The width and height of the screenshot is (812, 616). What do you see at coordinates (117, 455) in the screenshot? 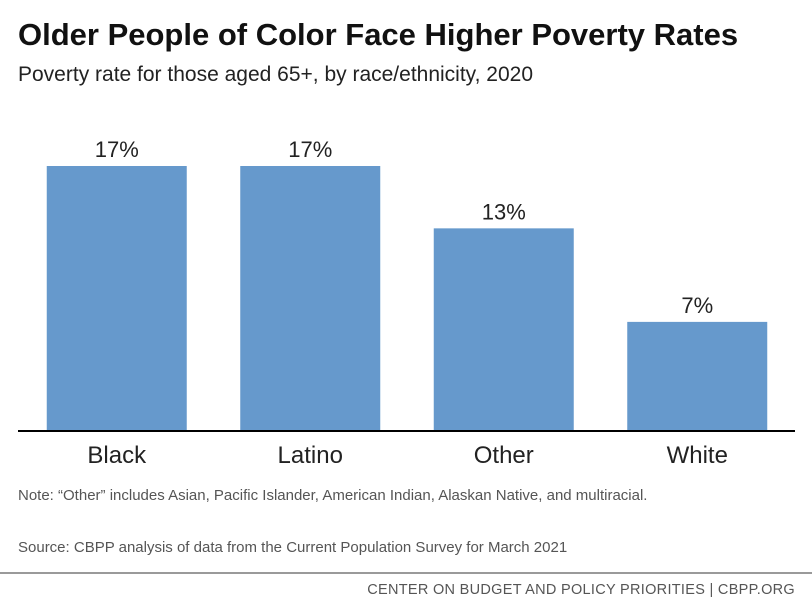
I see `category-label-black: Black` at bounding box center [117, 455].